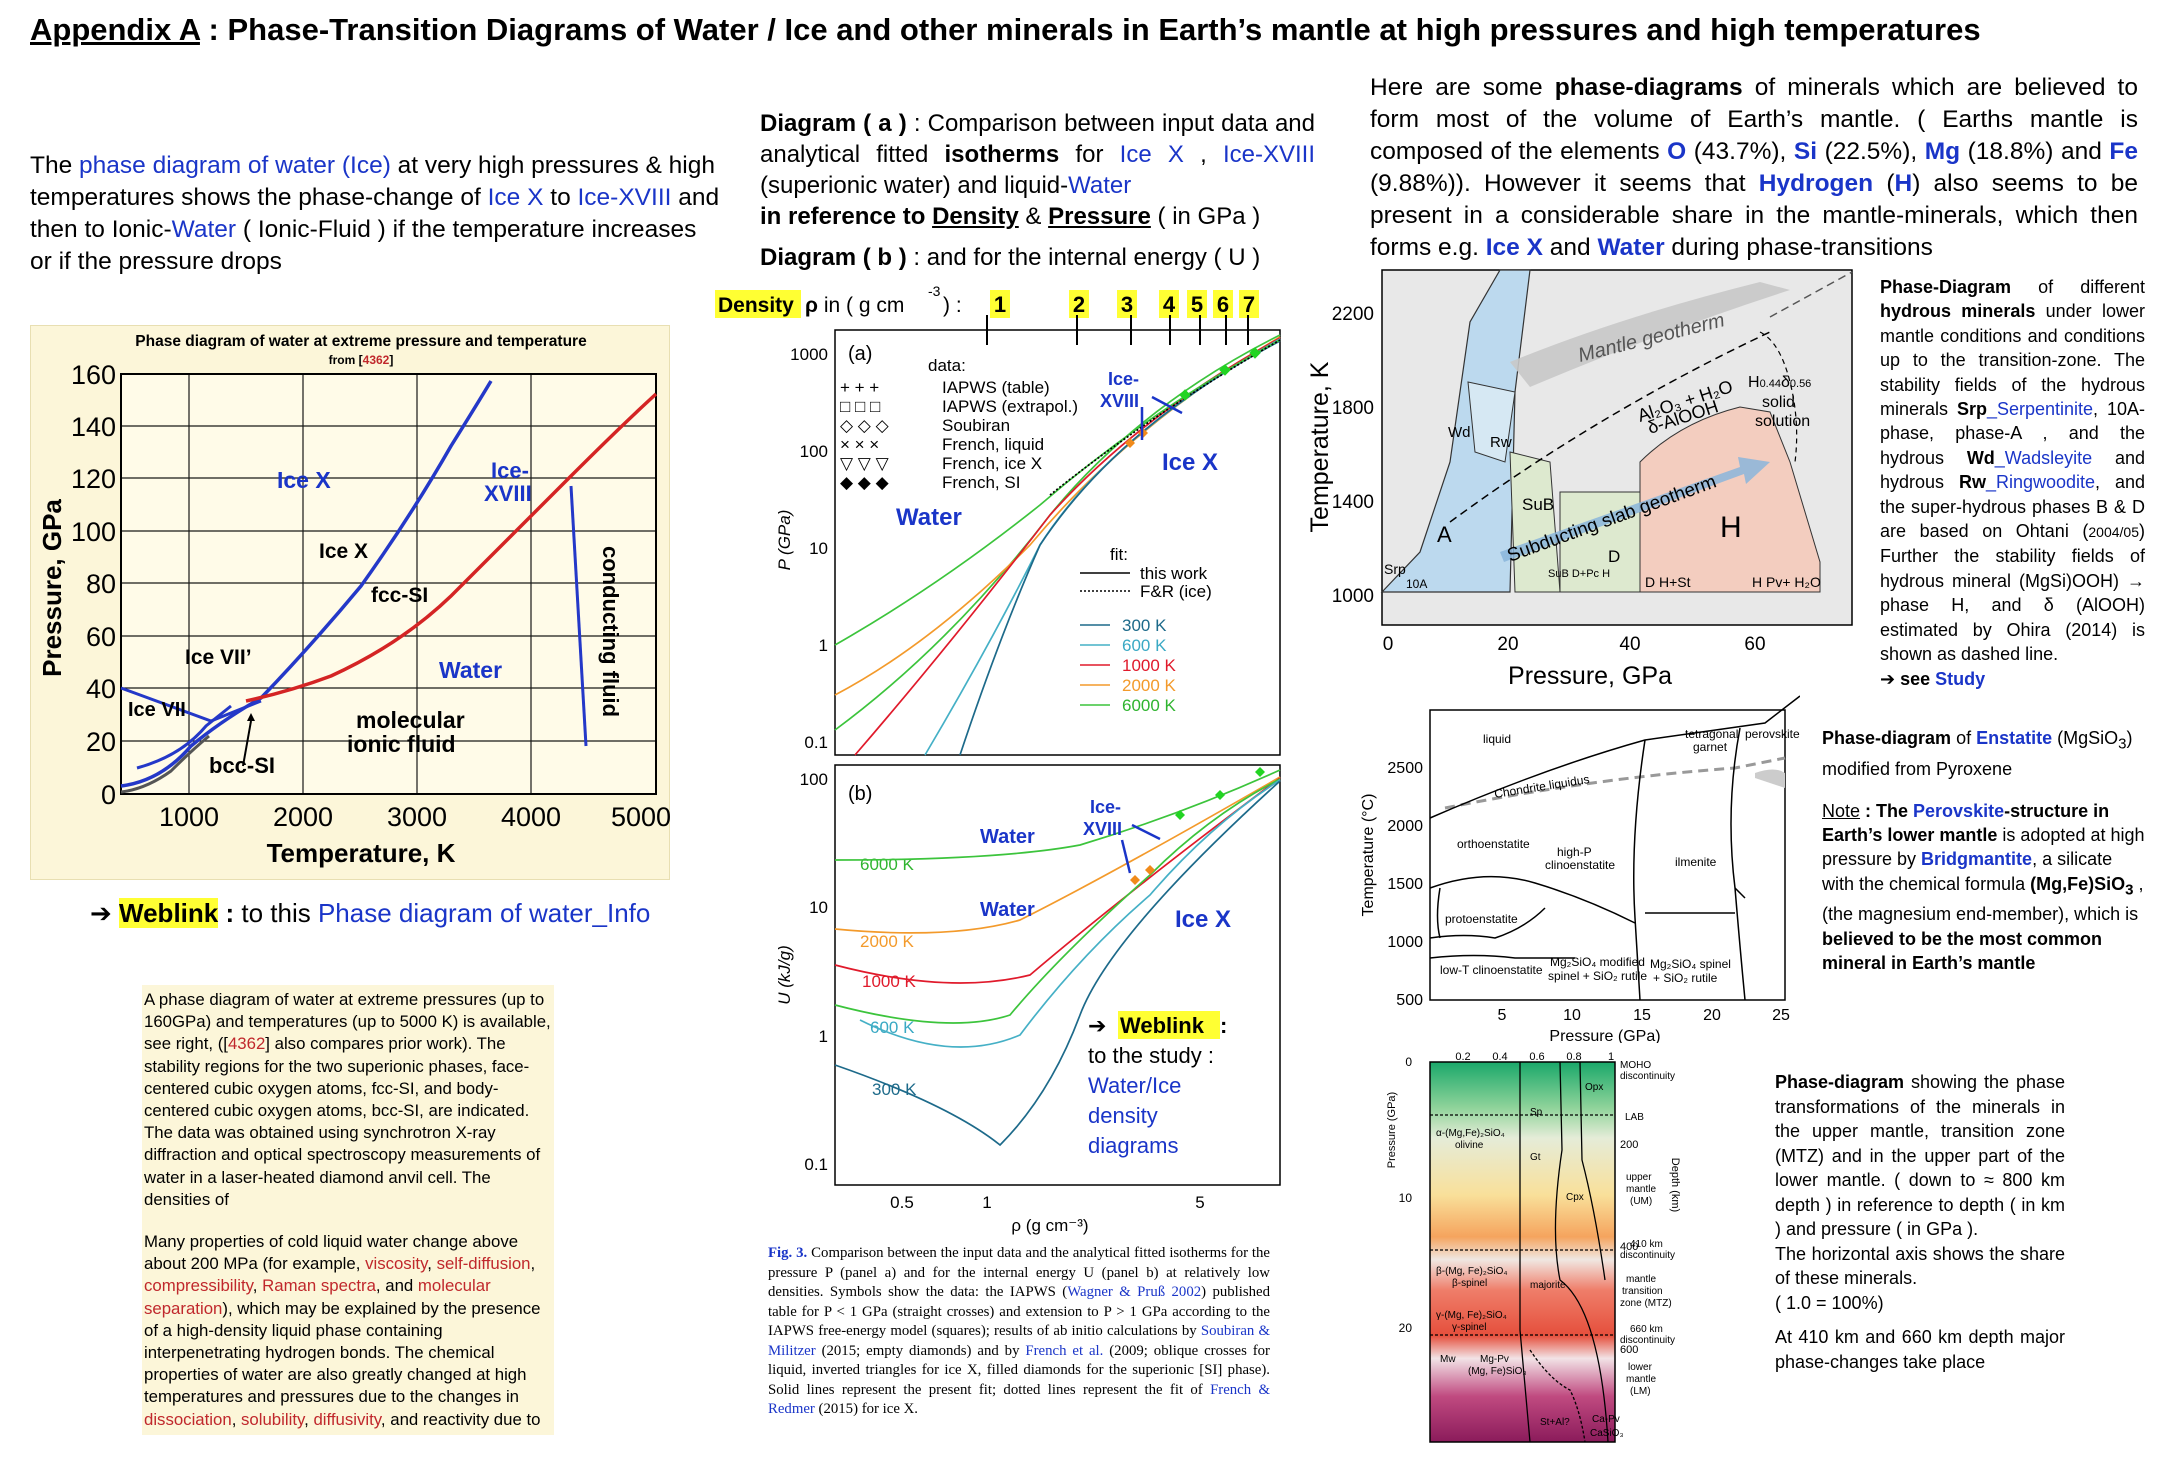 Image resolution: width=2168 pixels, height=1473 pixels. I want to click on compressibility-link: compressibility, so click(198, 1286).